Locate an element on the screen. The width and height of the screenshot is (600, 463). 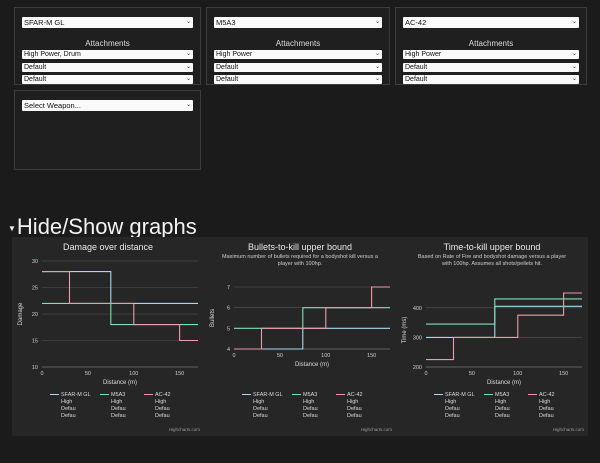
y-tick-label: 300 is located at coordinates (417, 338).